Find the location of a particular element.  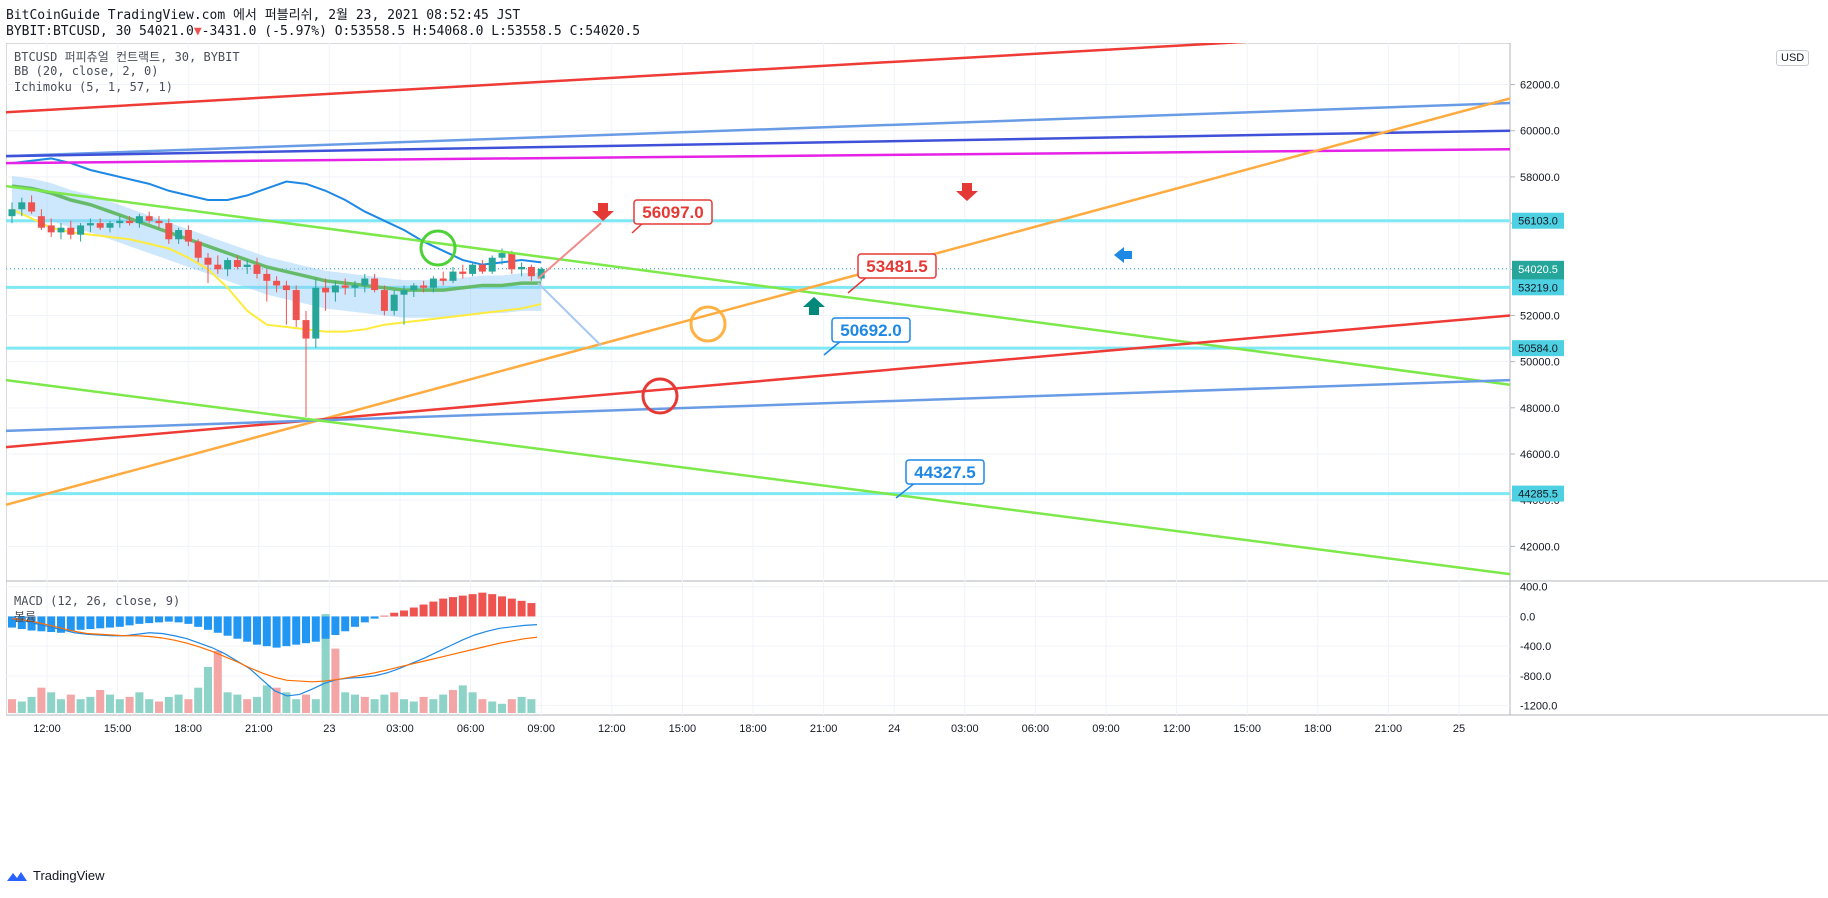

trend-line is located at coordinates (758, 156).